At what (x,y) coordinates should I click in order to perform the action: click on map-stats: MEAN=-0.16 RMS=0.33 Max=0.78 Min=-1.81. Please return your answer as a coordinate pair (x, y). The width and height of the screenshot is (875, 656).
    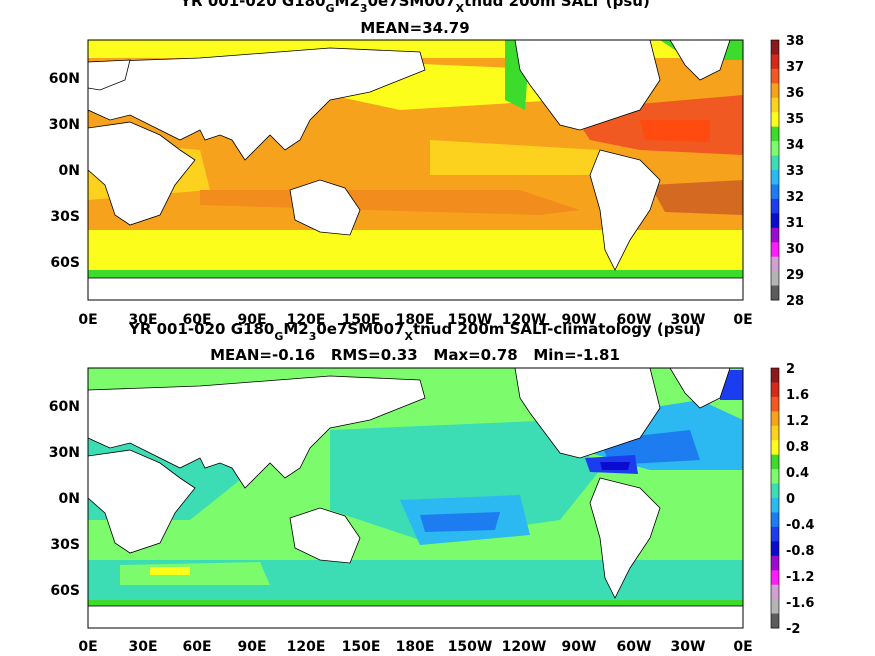
    Looking at the image, I should click on (415, 355).